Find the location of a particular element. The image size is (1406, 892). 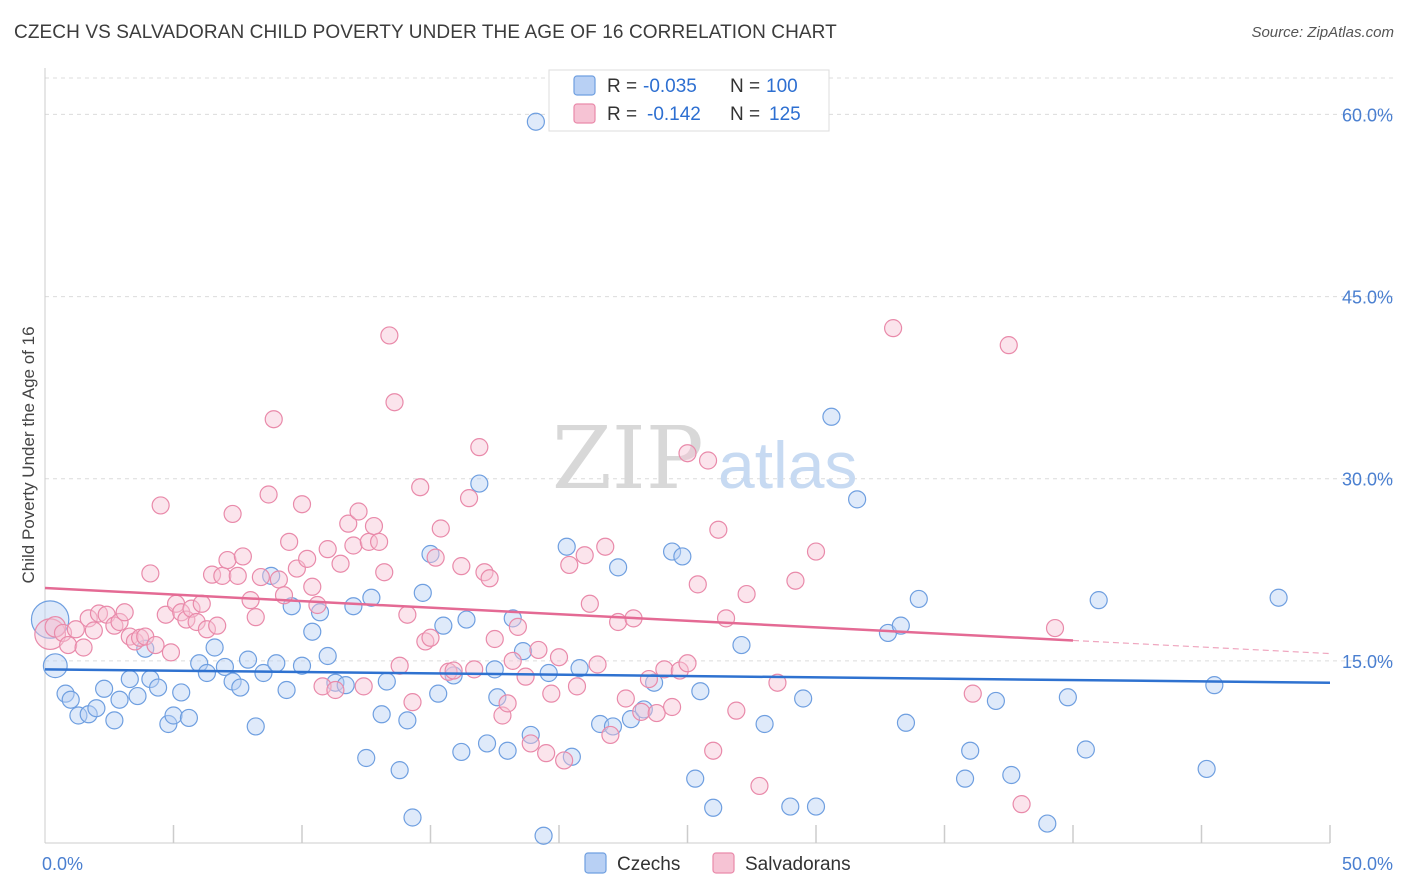

y-tick-label: 45.0% is located at coordinates (1367, 298).